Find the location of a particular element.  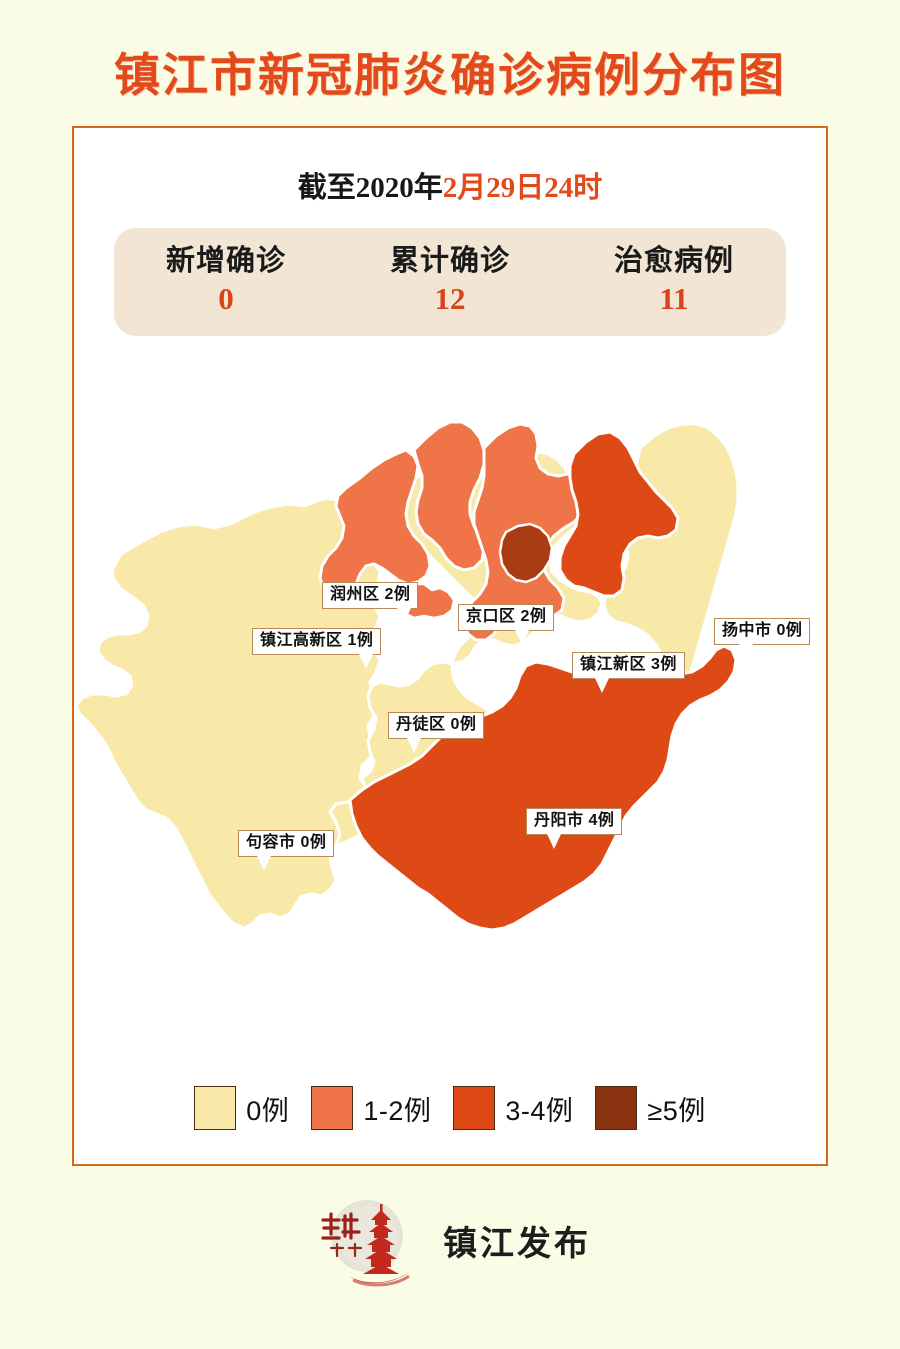

legend-swatch-3-icon is located at coordinates (616, 1108).